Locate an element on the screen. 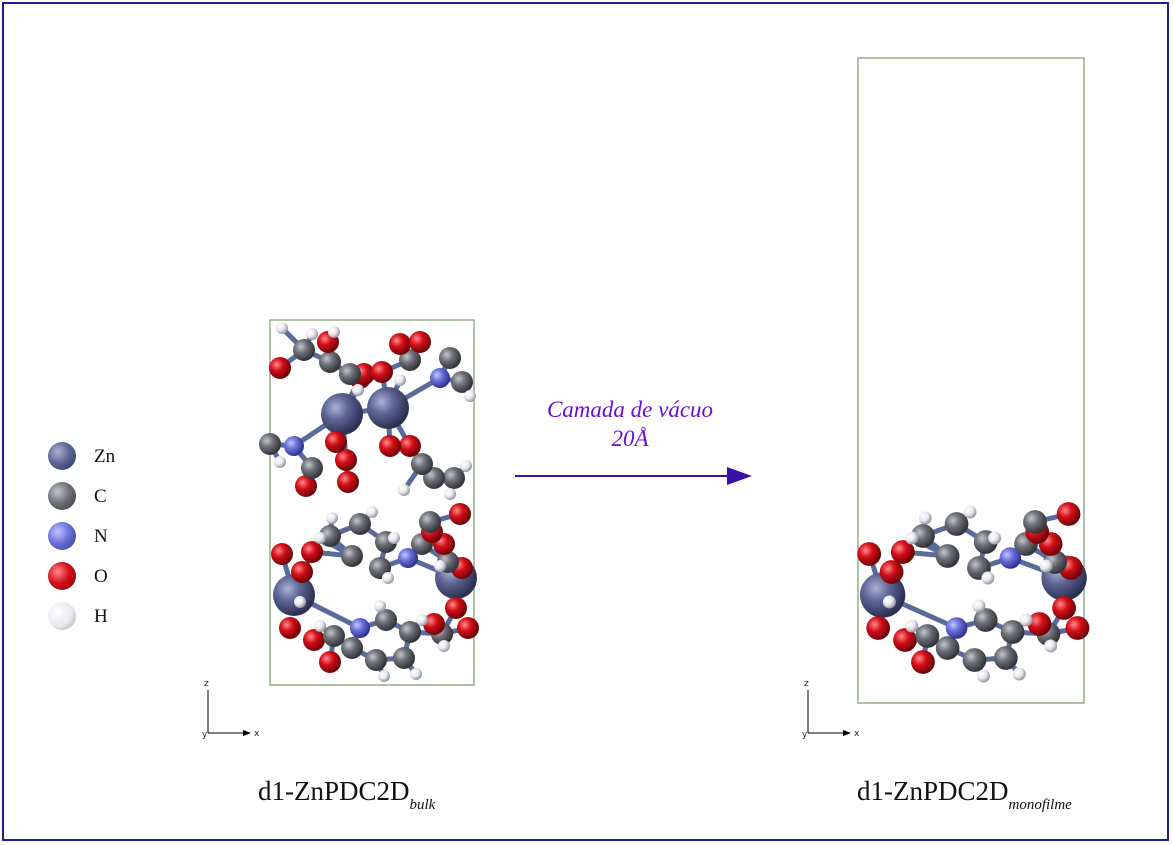 This screenshot has height=845, width=1173. vacuum-label-line2: 20Å is located at coordinates (630, 438).